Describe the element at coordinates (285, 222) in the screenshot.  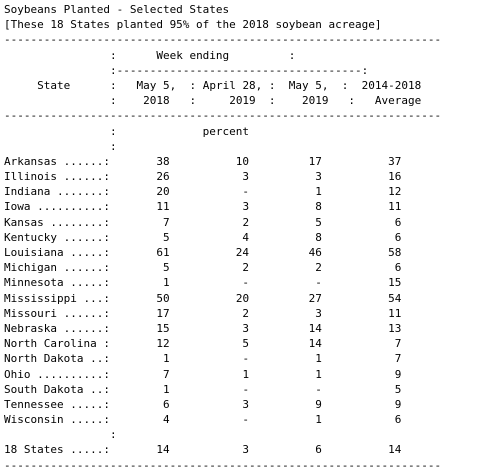
I see `cell-may5-2019: 5` at that location.